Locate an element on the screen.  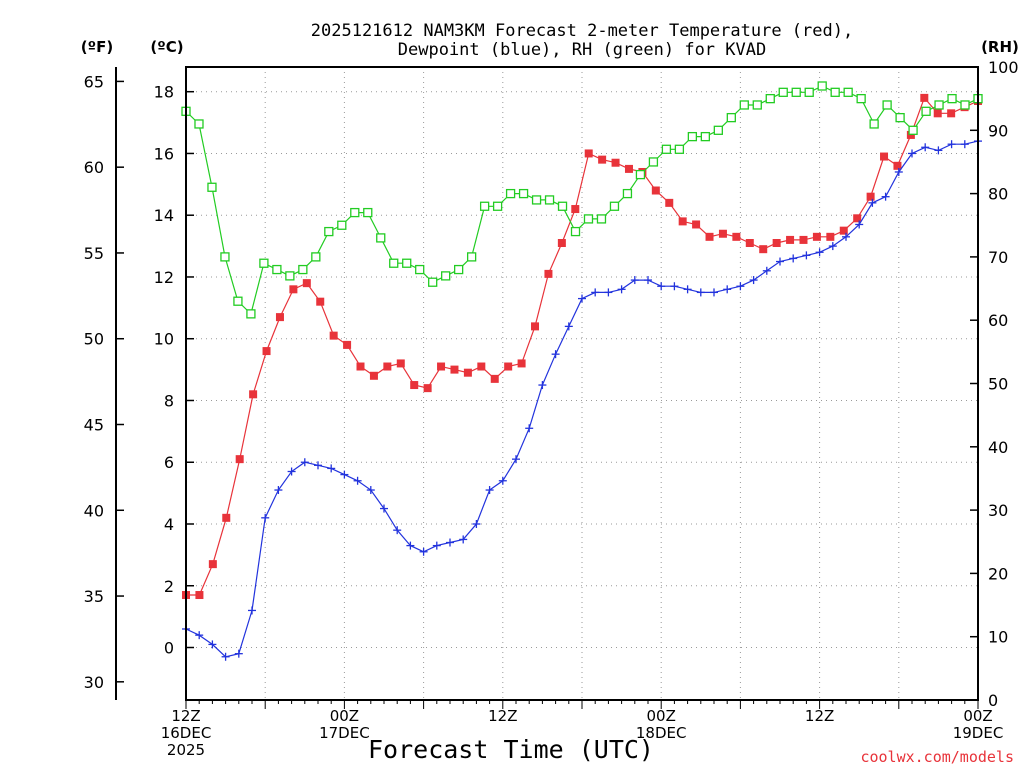
fahrenheit-tick-label: 55 is located at coordinates (94, 253).